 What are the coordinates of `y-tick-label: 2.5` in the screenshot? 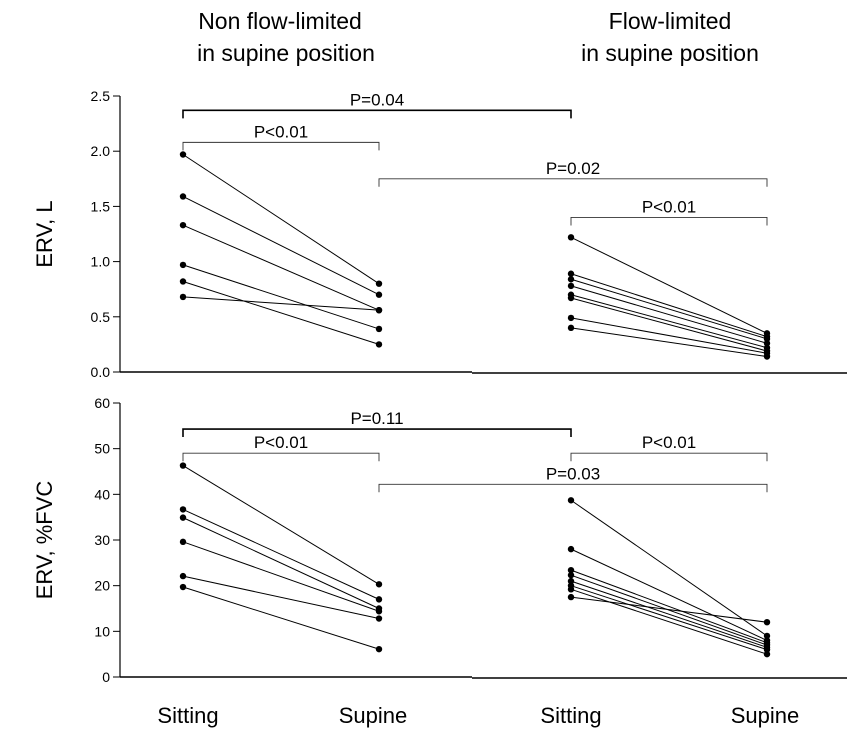 It's located at (101, 96).